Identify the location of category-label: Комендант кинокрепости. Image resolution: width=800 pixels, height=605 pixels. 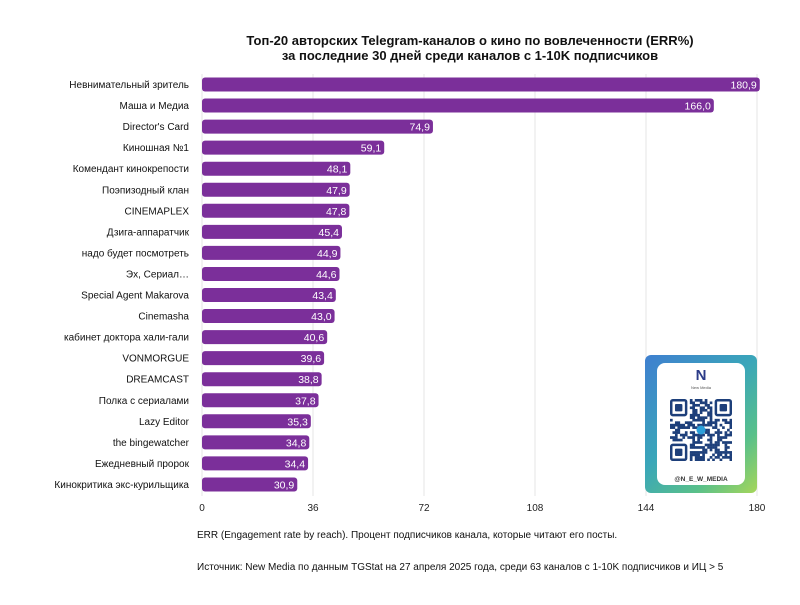
(131, 169).